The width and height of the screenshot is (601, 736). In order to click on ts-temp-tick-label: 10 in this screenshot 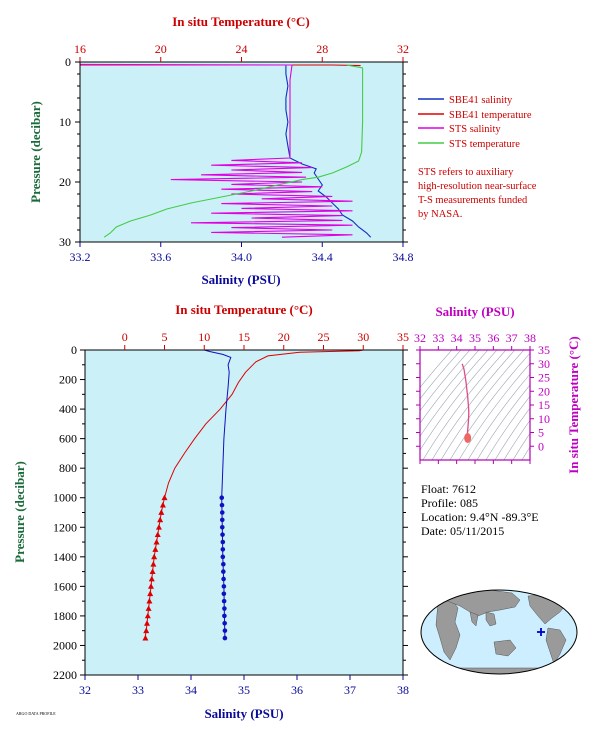, I will do `click(544, 419)`.